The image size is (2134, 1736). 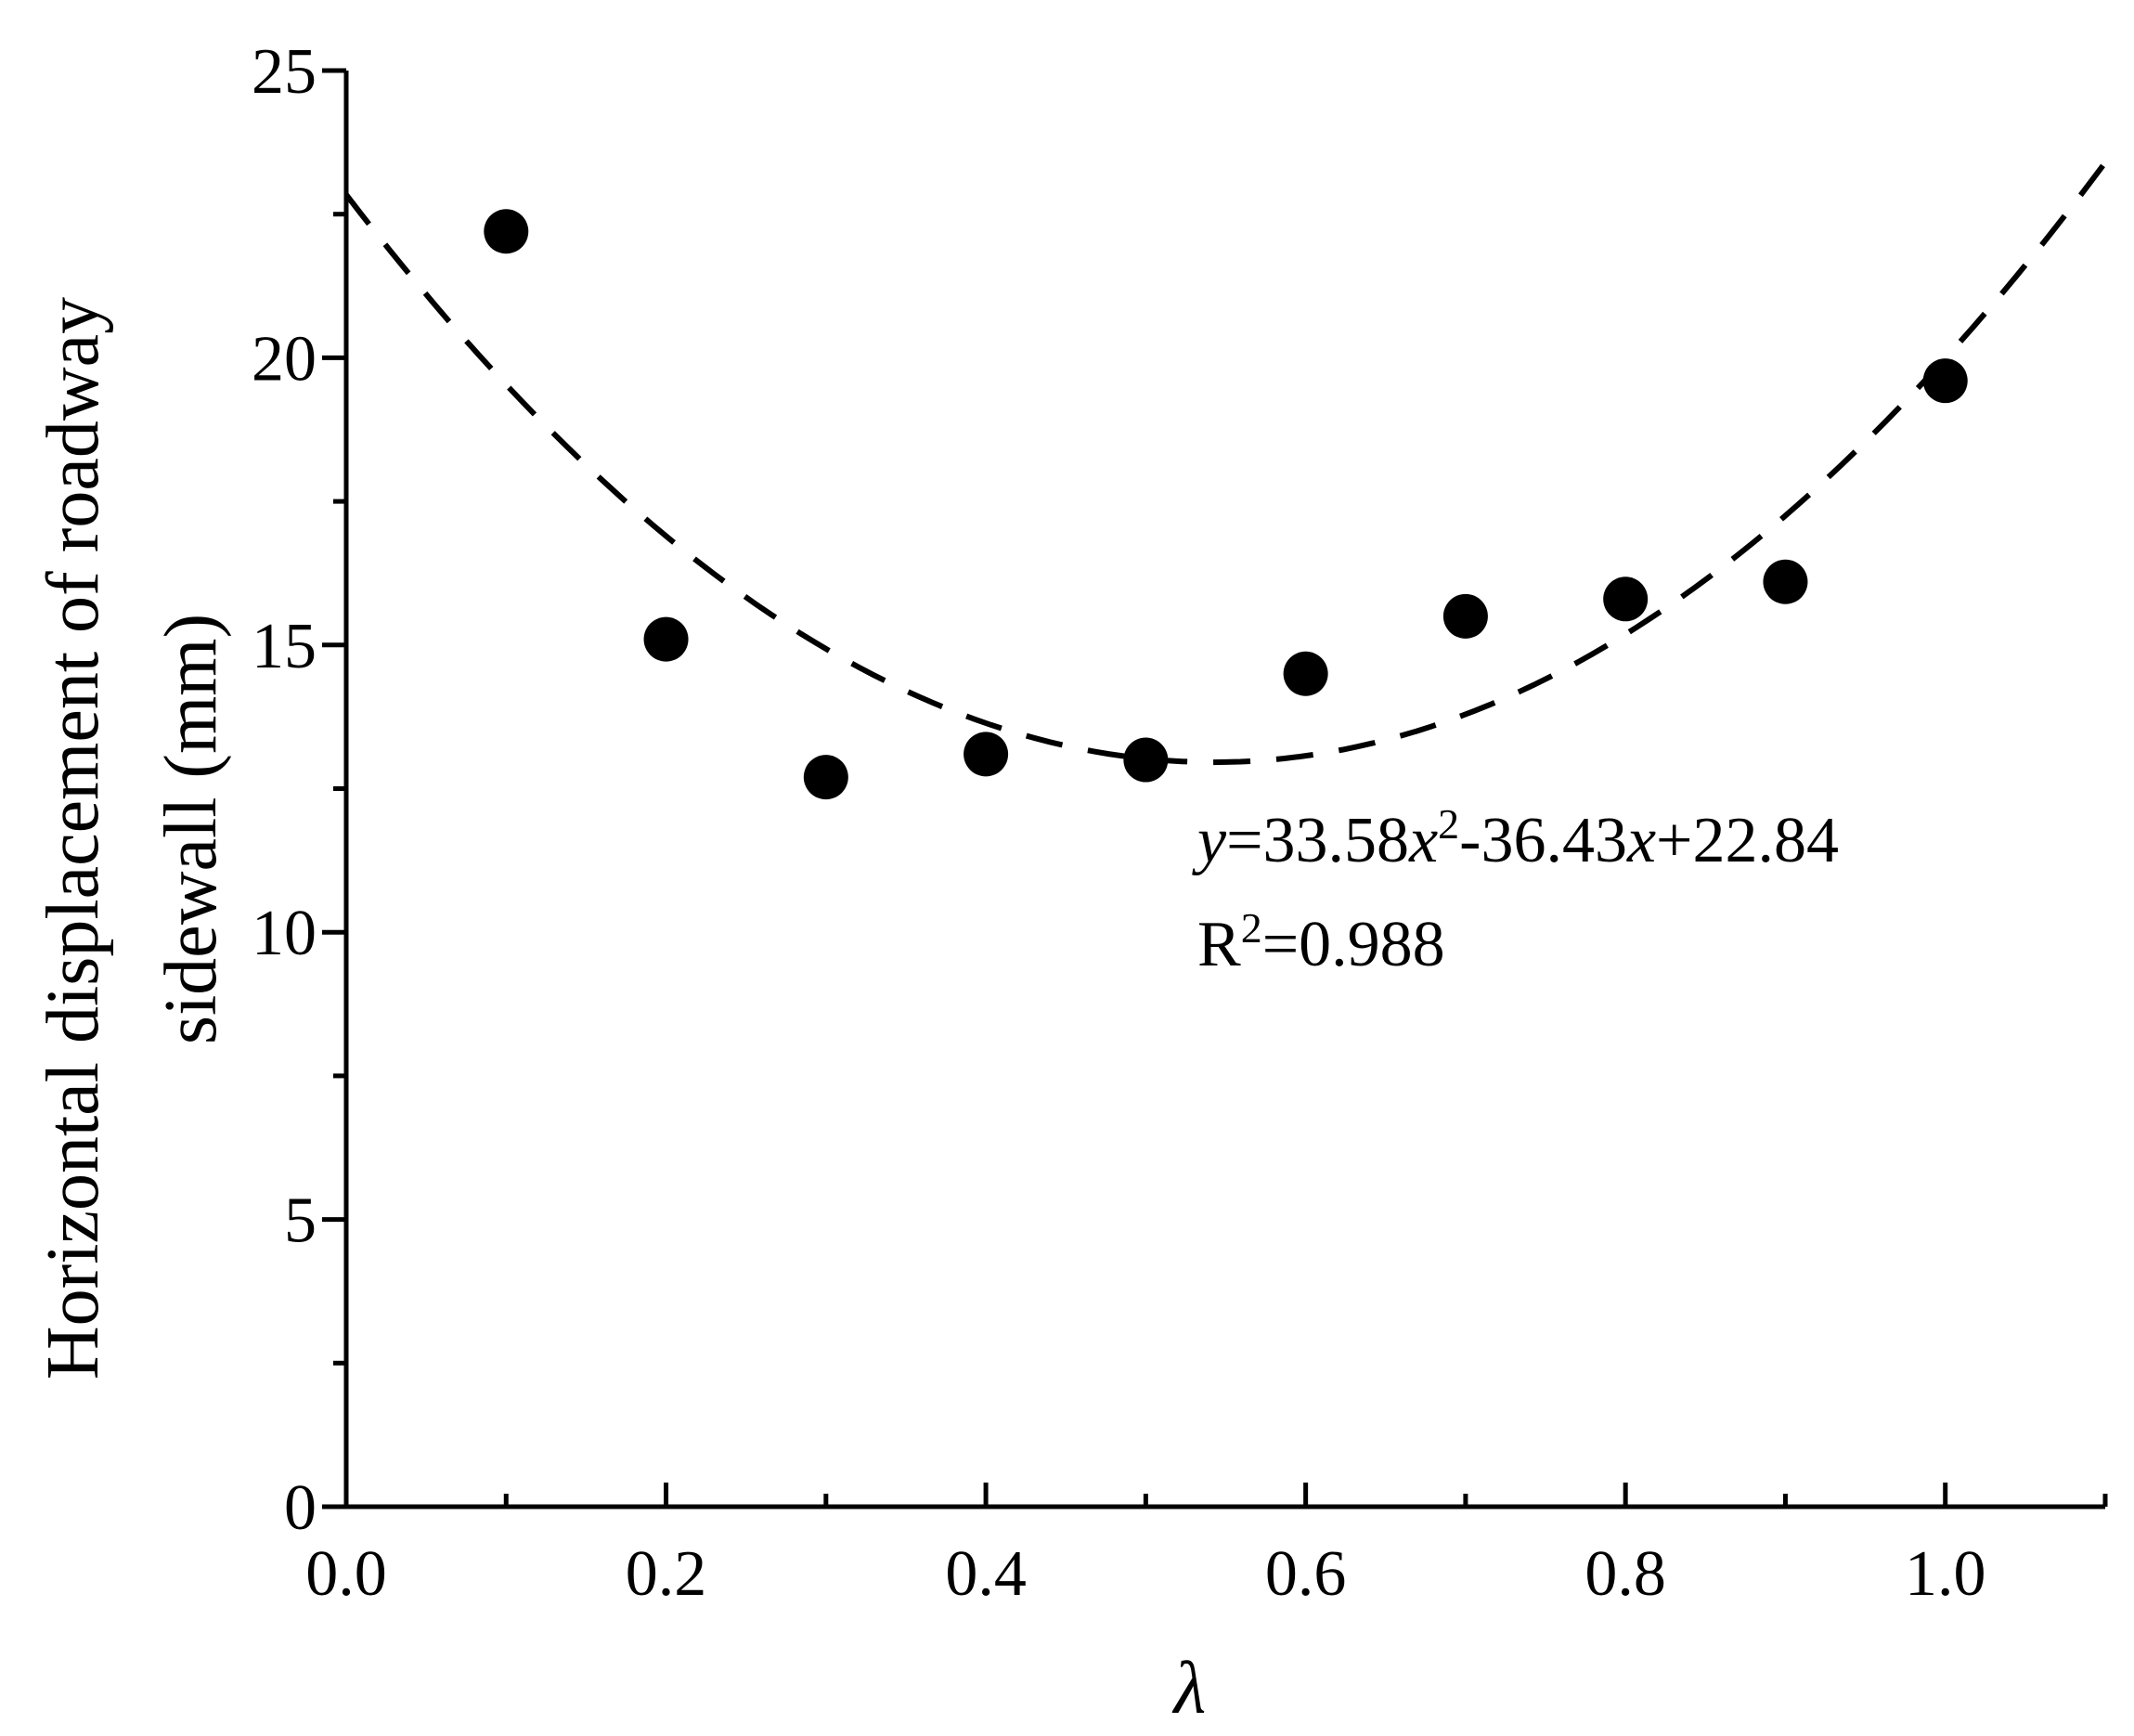 I want to click on y-axis-title-line-2: sidewall (mm), so click(x=191, y=829).